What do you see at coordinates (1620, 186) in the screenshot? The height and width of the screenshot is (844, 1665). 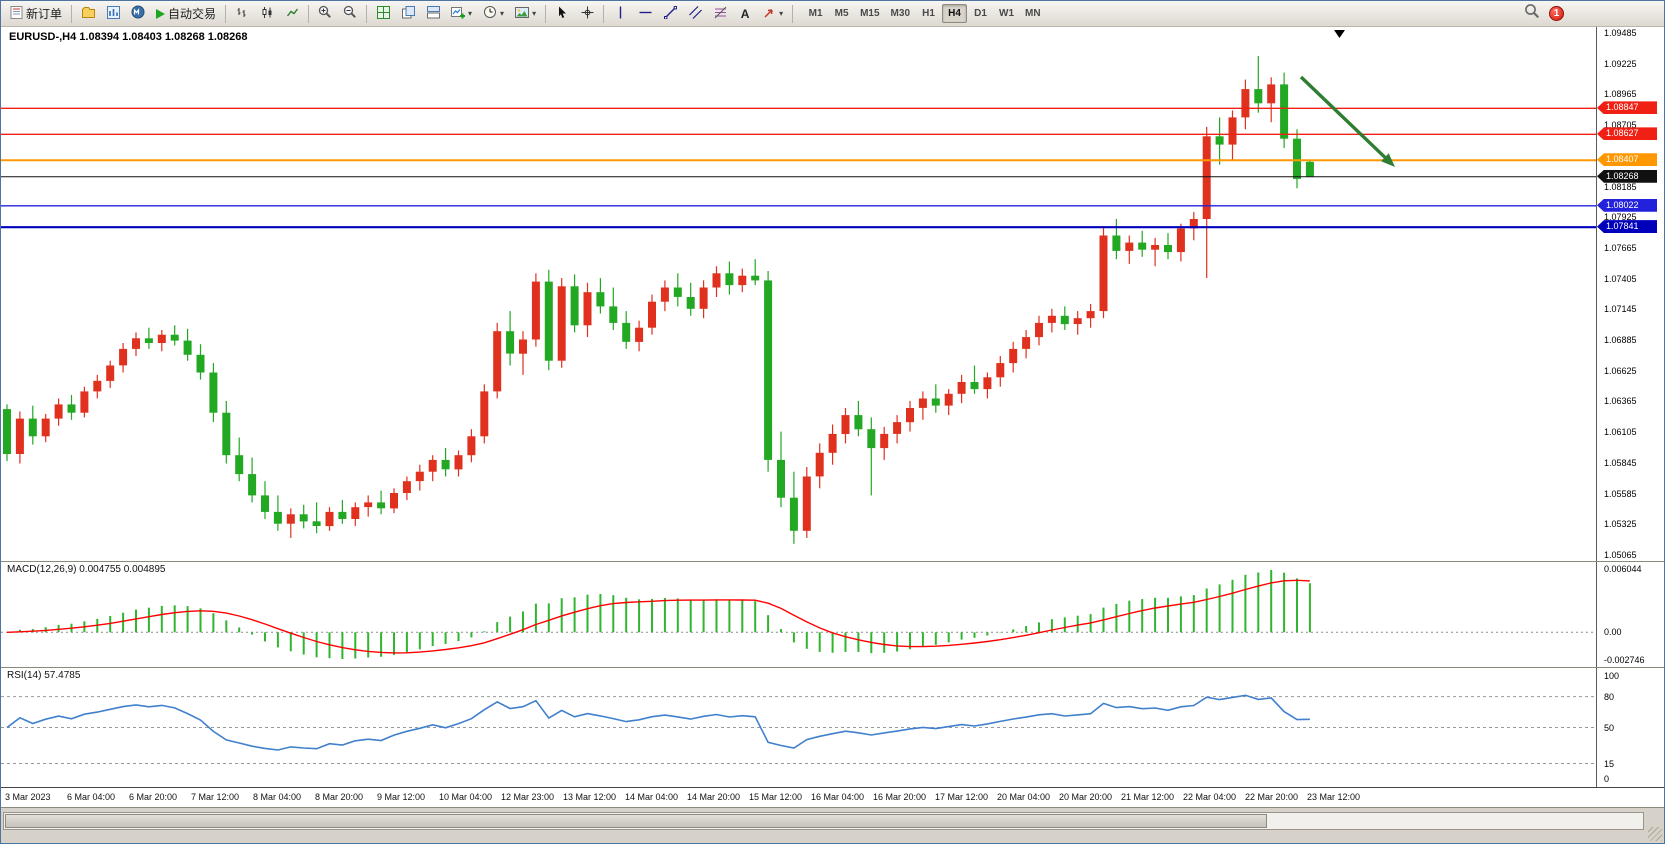 I see `price-tick: 1.08185` at bounding box center [1620, 186].